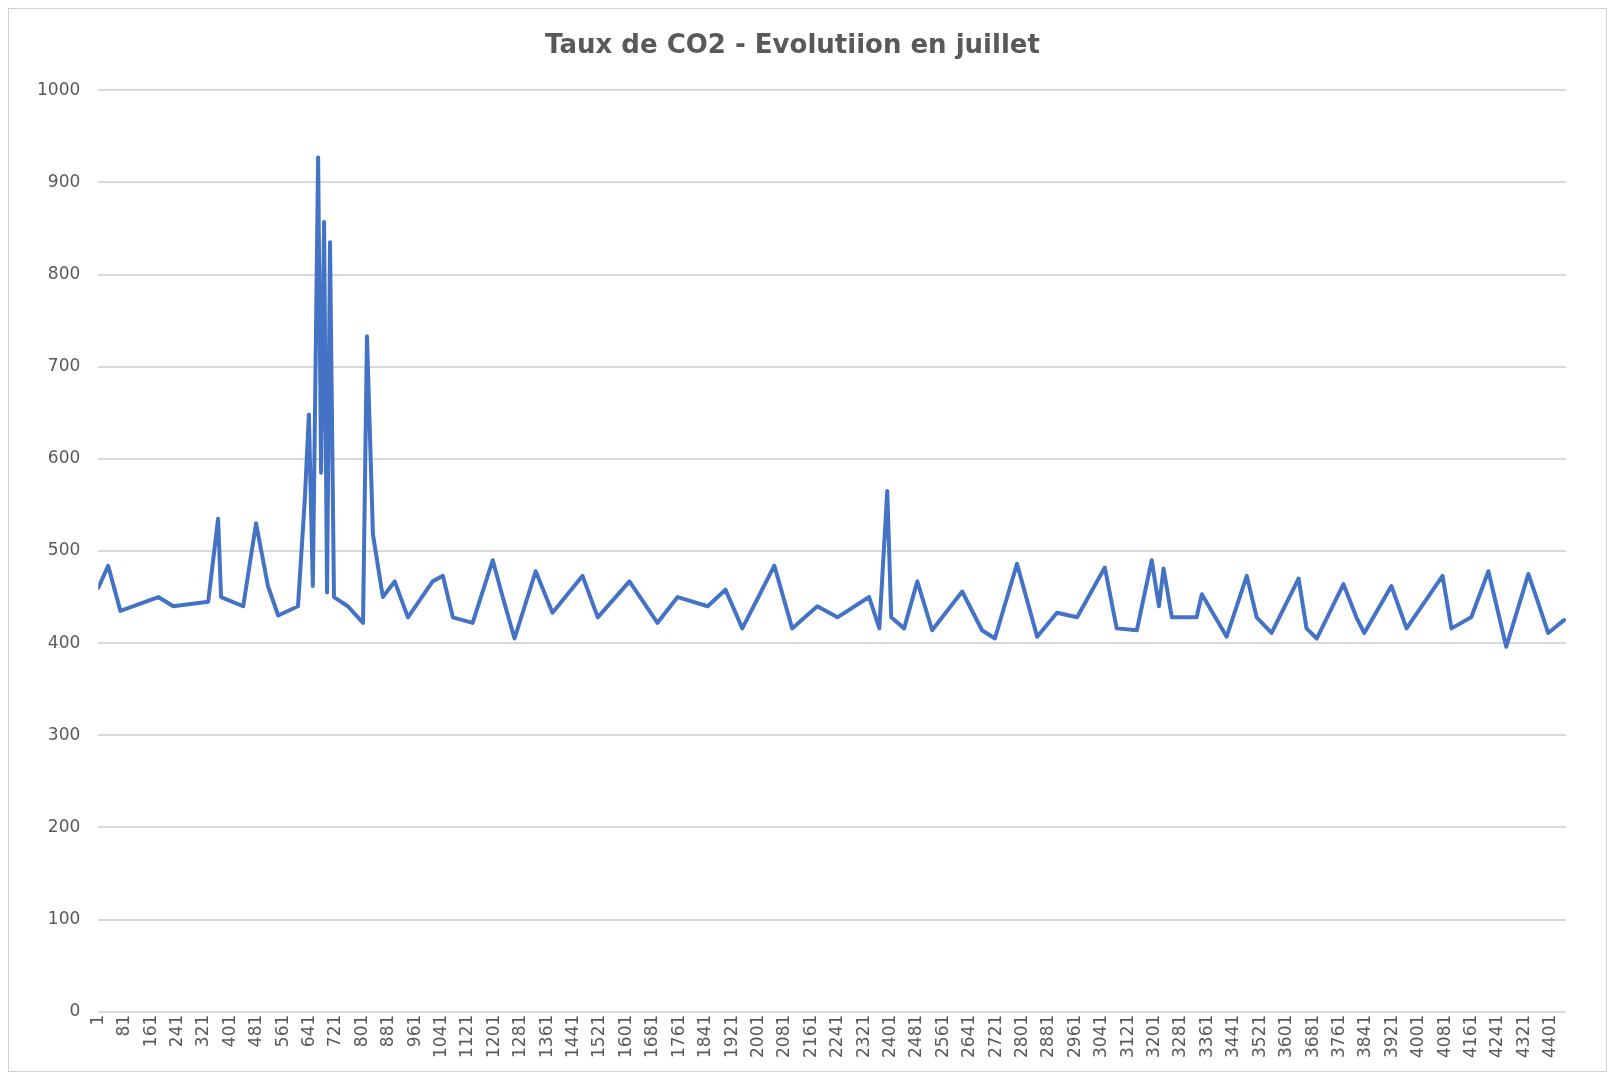 This screenshot has width=1615, height=1080. What do you see at coordinates (1285, 1036) in the screenshot?
I see `x-tick-label: 3601` at bounding box center [1285, 1036].